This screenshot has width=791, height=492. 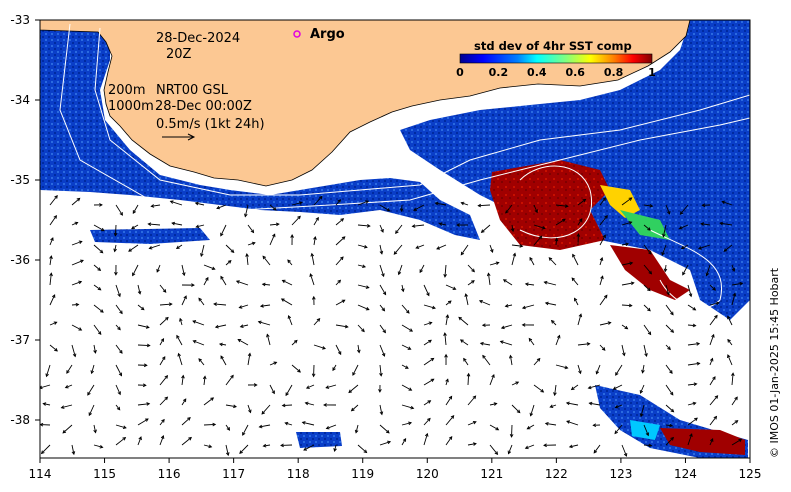 I want to click on x-tick-label: 116, so click(x=169, y=474).